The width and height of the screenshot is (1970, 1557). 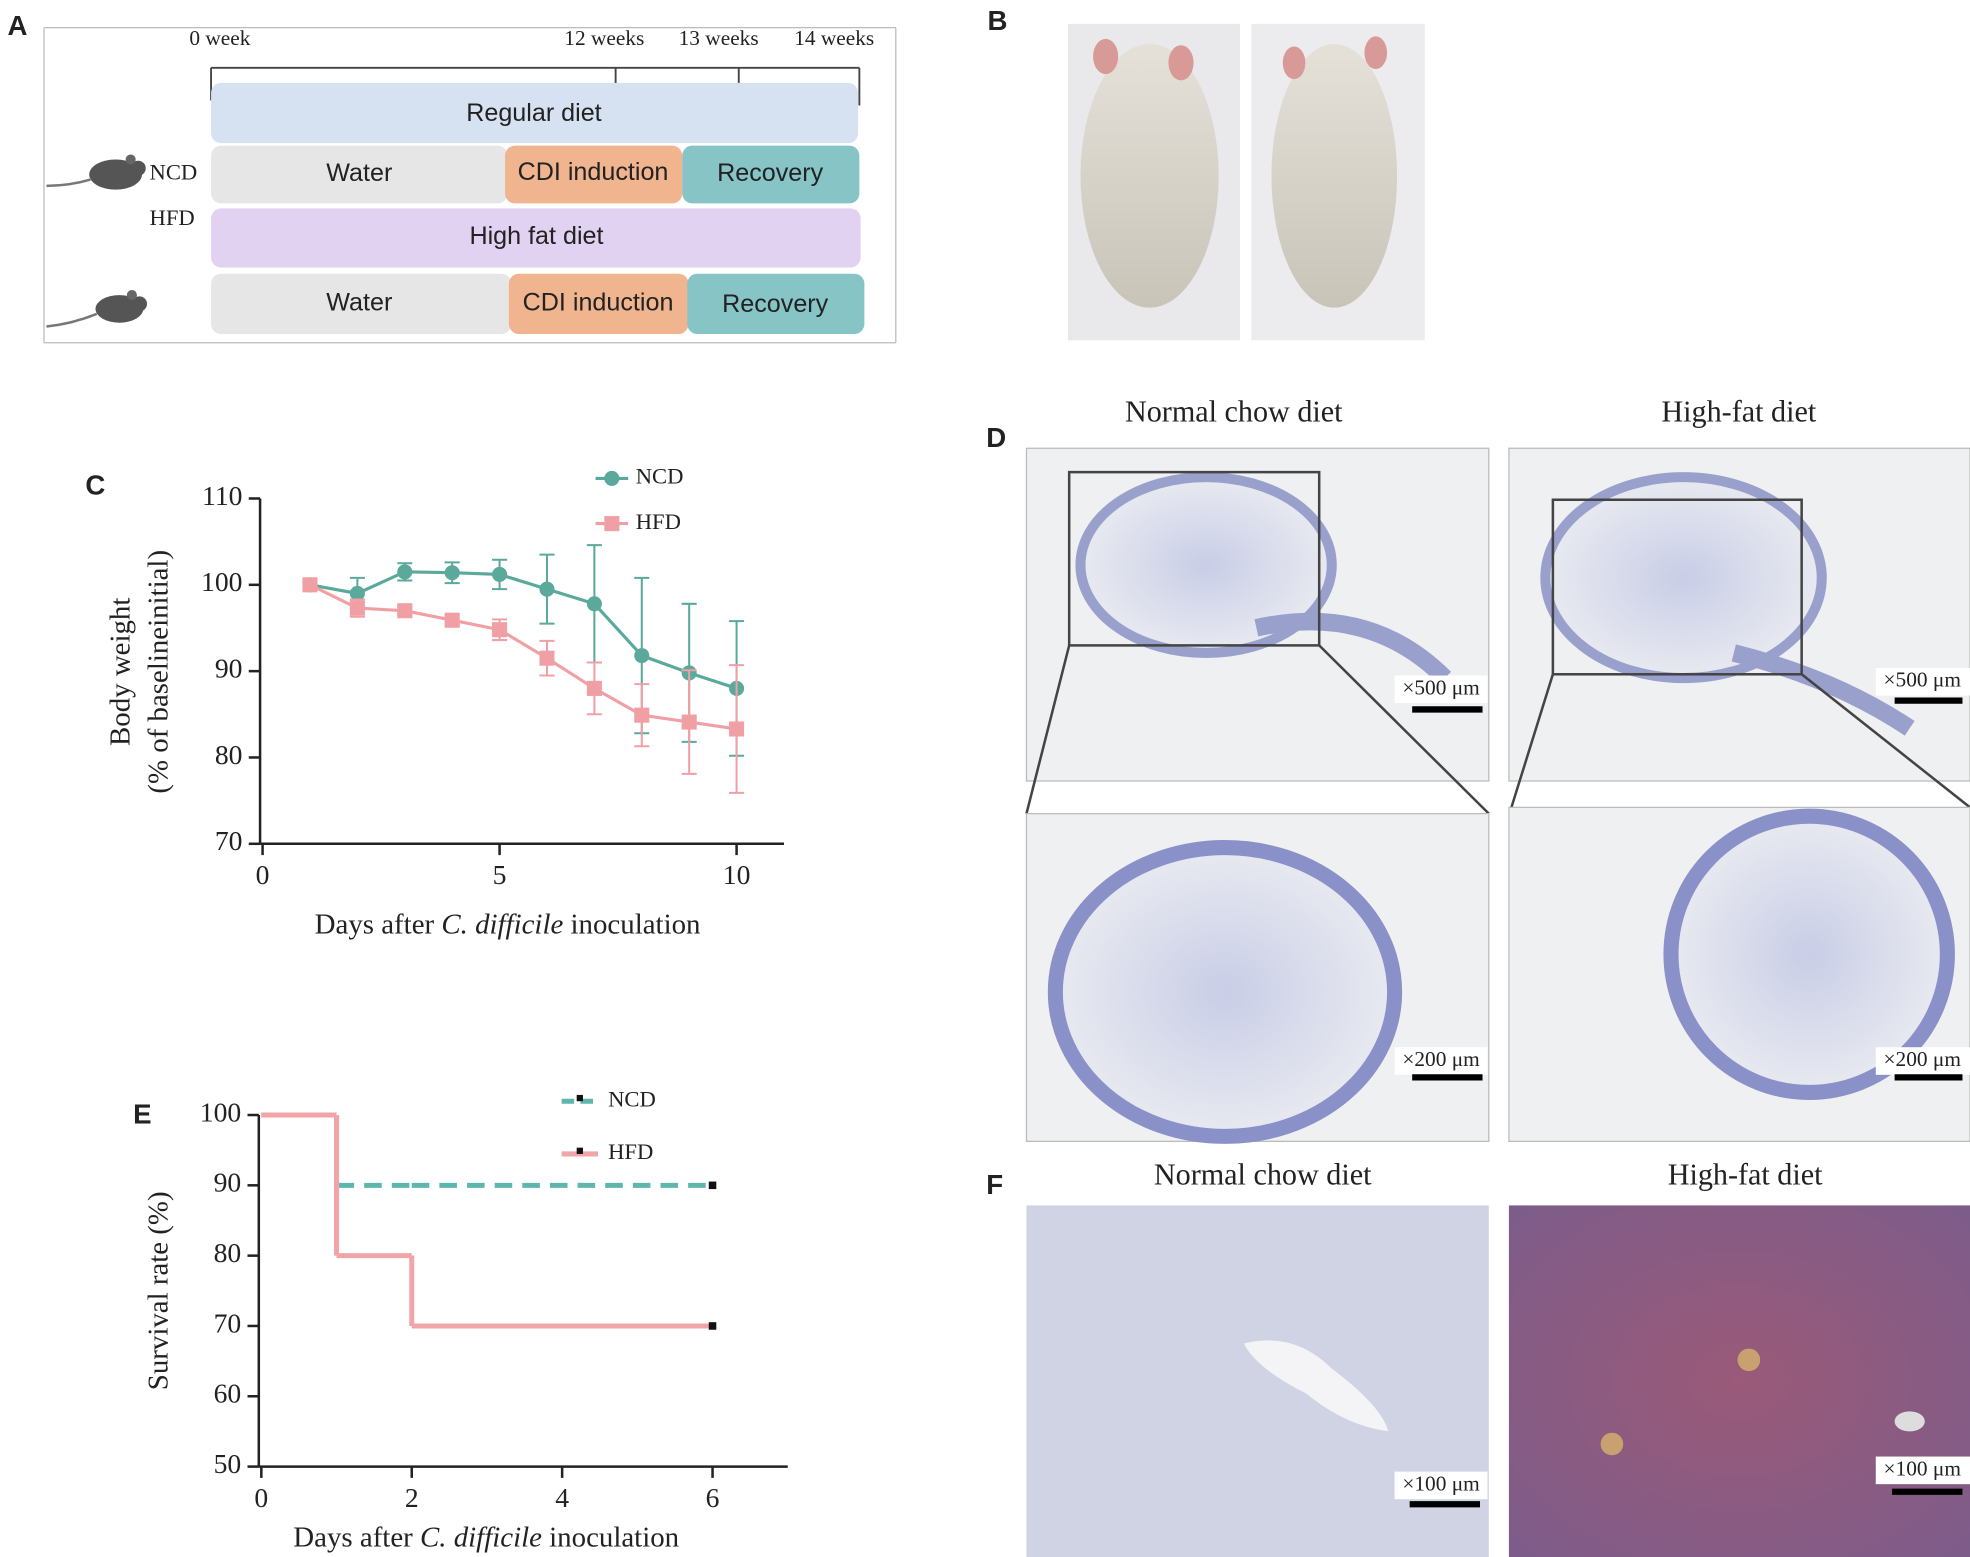 What do you see at coordinates (219, 38) in the screenshot?
I see `timeline-label: 0 week` at bounding box center [219, 38].